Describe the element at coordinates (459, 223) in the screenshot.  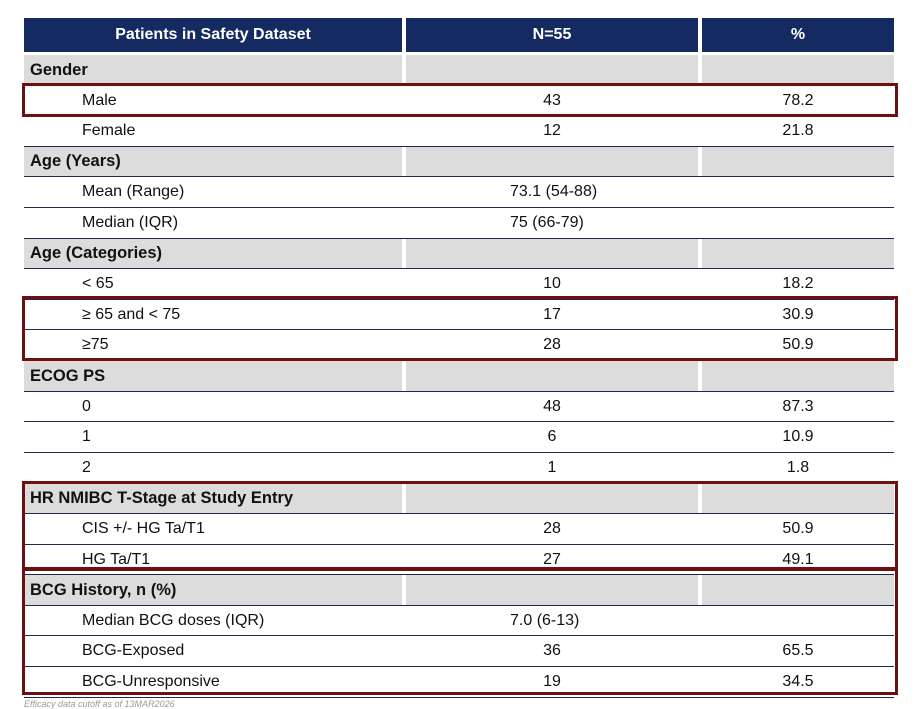
I see `table-row: Median (IQR) 75 (66-79)` at that location.